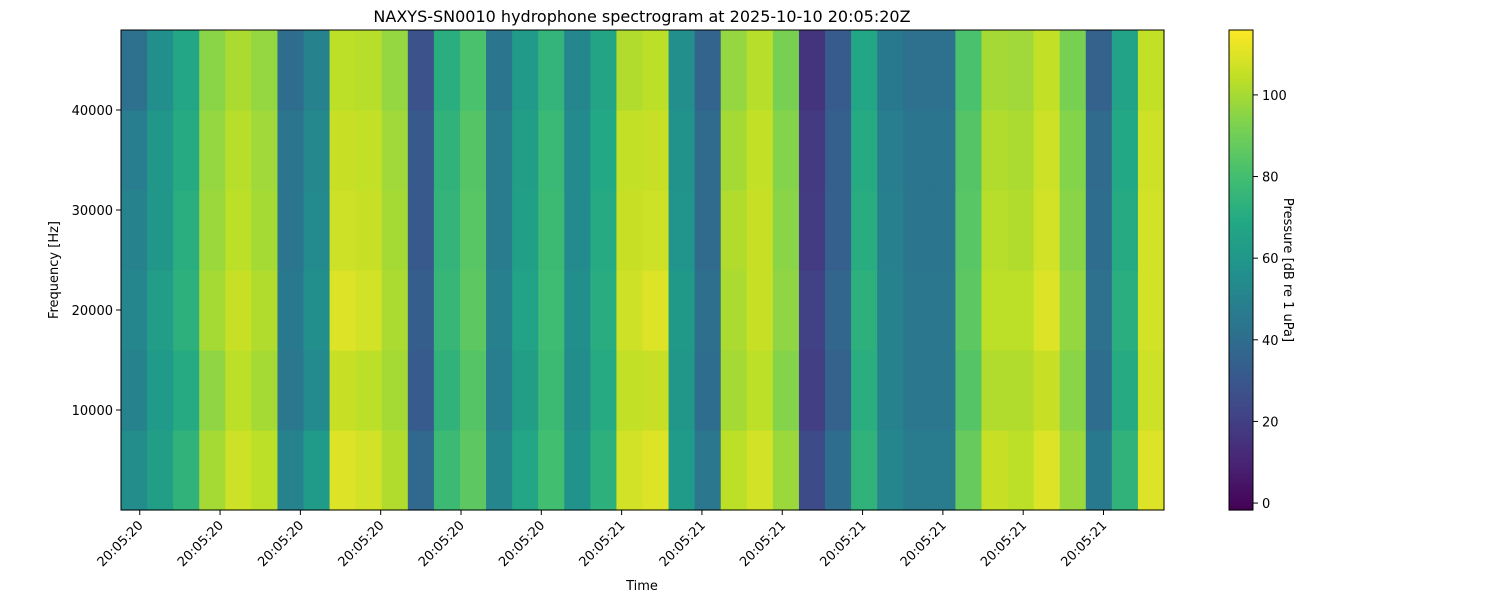  I want to click on colorbar-tick-label: 20, so click(1270, 422).